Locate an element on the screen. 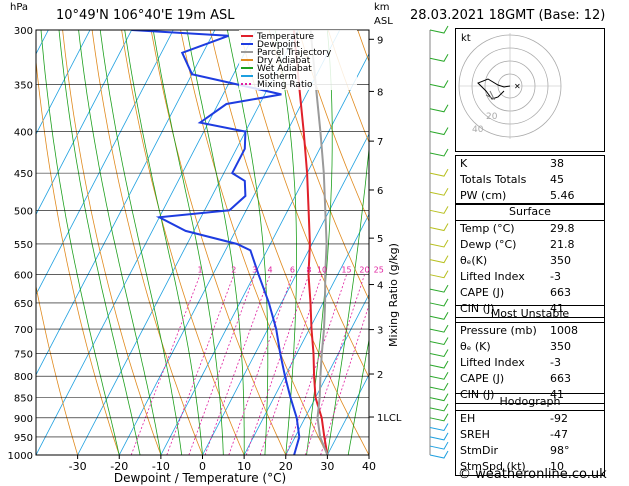  x-tick-label: -10 is located at coordinates (161, 466).